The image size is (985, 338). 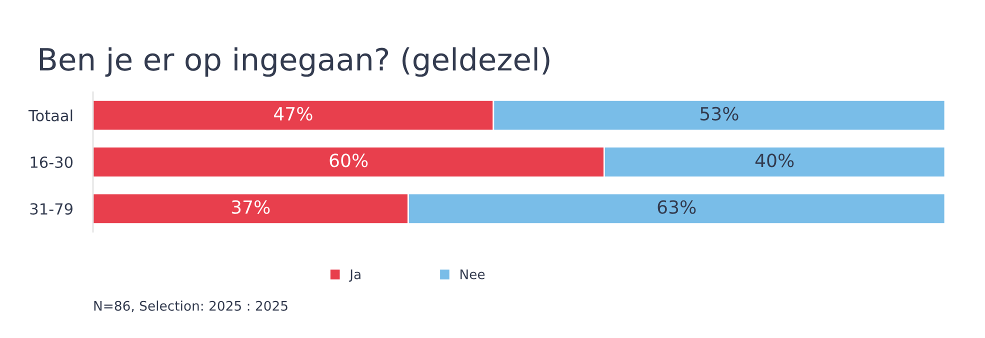 What do you see at coordinates (50, 116) in the screenshot?
I see `y-tick-label: Totaal` at bounding box center [50, 116].